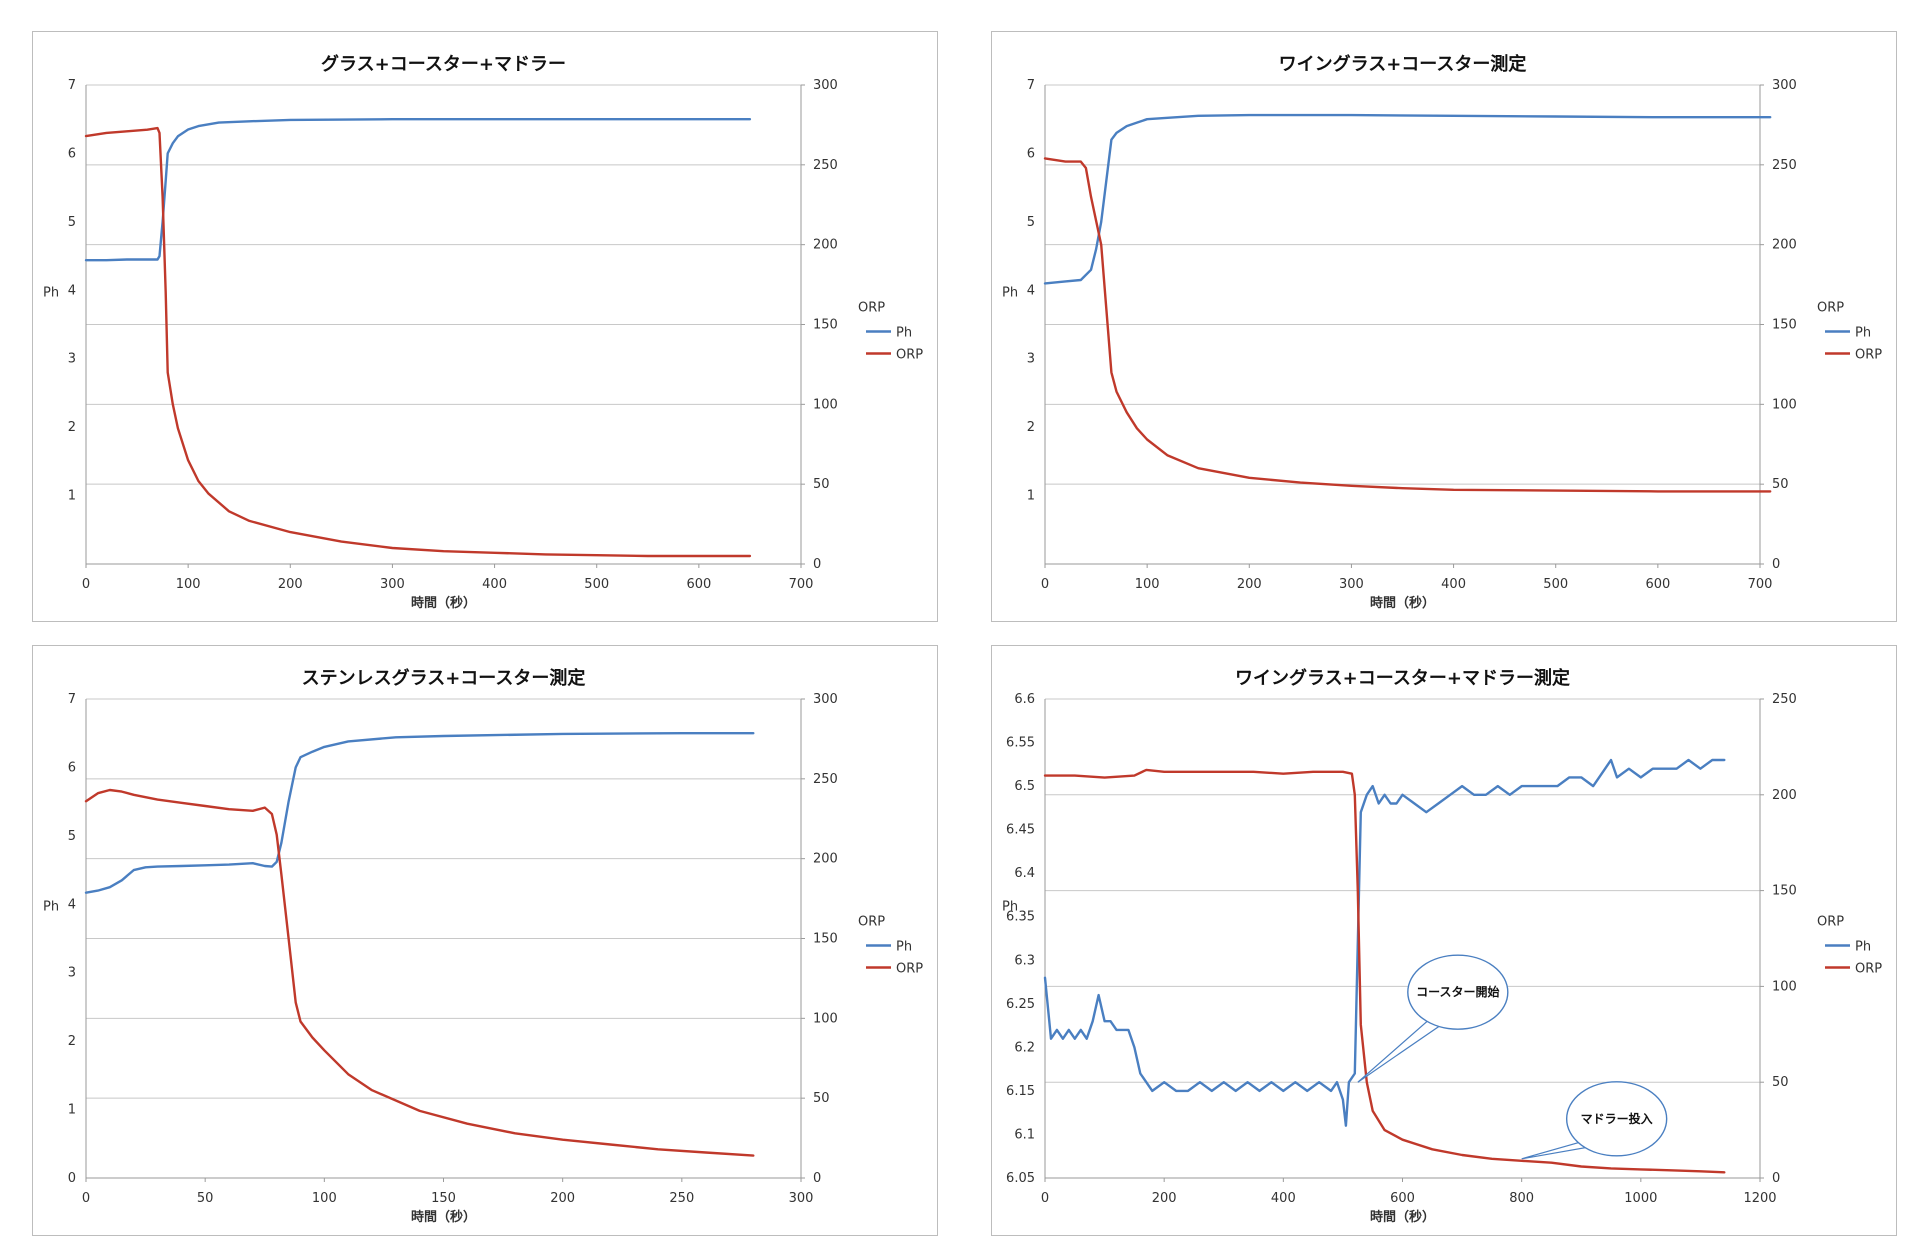 The width and height of the screenshot is (1920, 1260). Describe the element at coordinates (72, 1178) in the screenshot. I see `y-tick-label: 0` at that location.